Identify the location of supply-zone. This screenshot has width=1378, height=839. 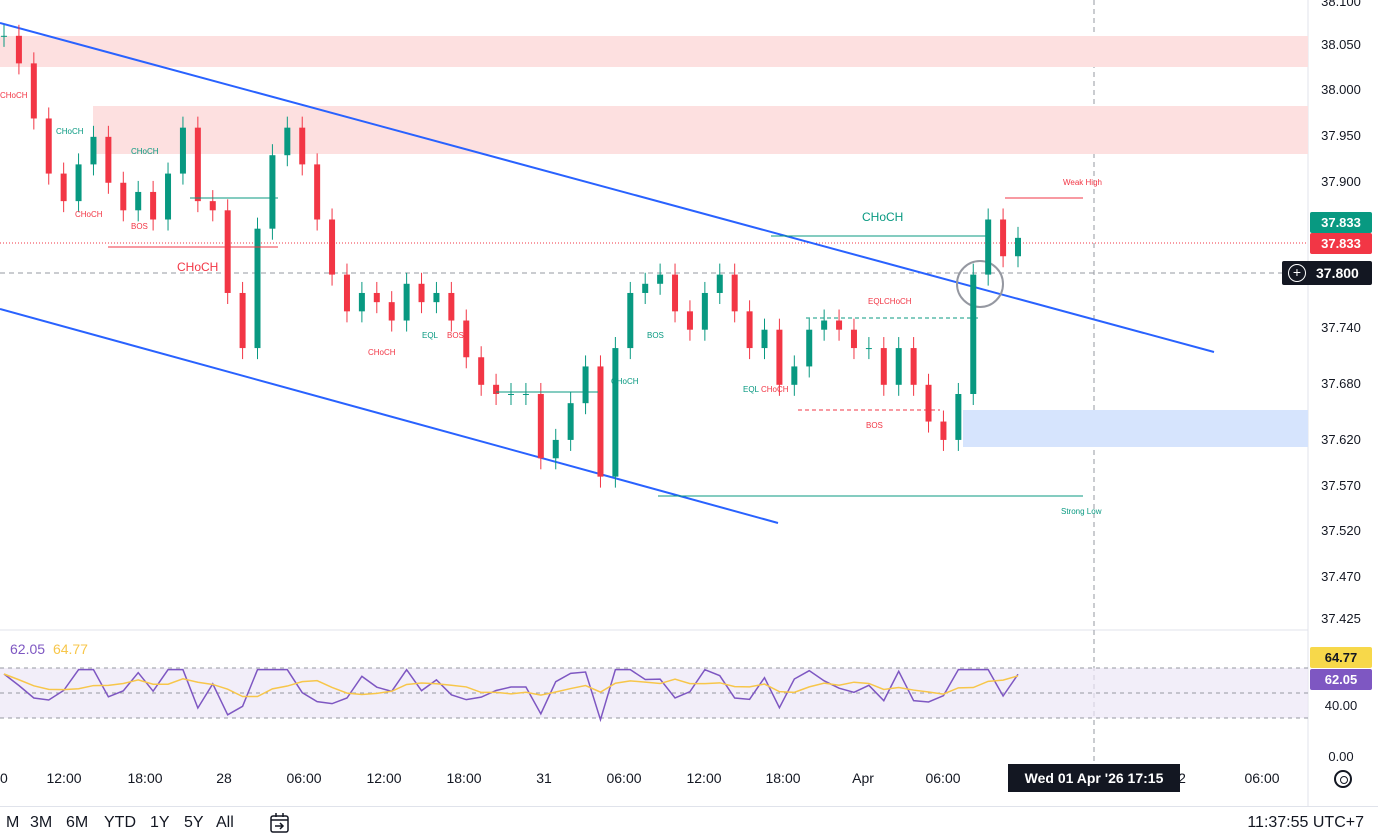
(654, 51).